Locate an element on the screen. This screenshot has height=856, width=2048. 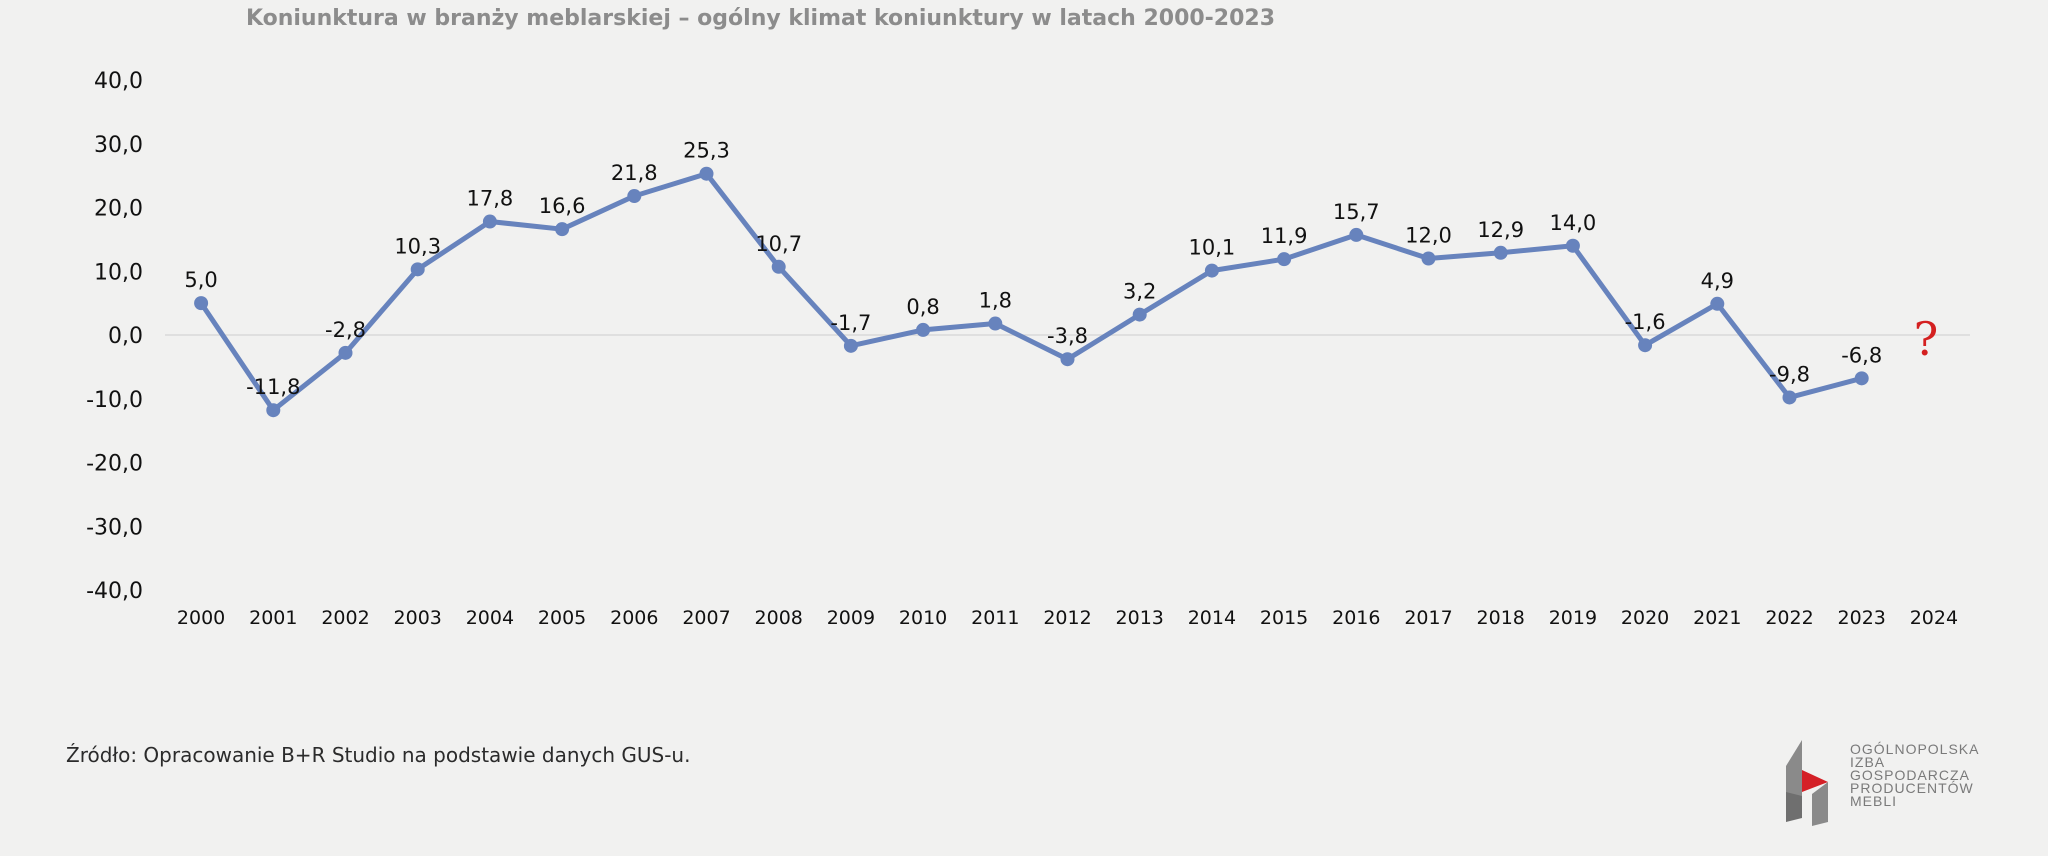
y-tick-label: 20,0 is located at coordinates (118, 209).